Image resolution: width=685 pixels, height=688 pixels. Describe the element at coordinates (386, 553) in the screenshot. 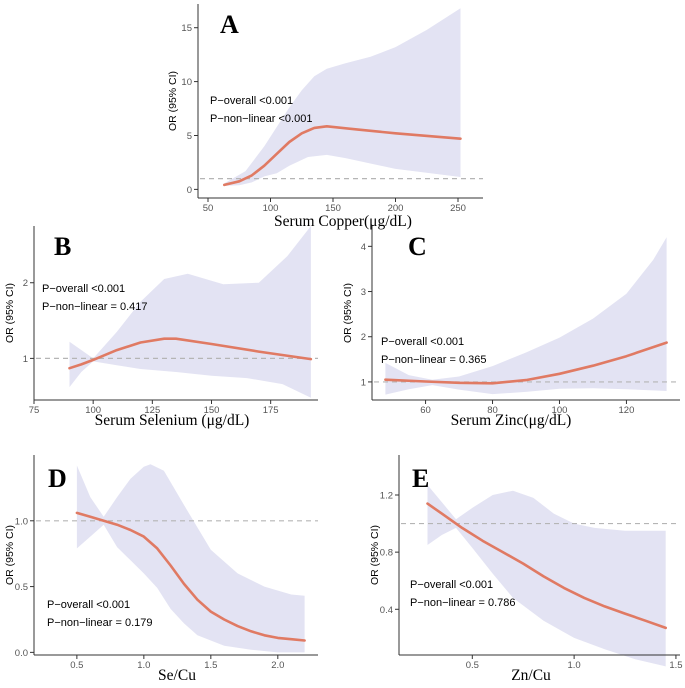

I see `y-tick-label: 0.8` at that location.